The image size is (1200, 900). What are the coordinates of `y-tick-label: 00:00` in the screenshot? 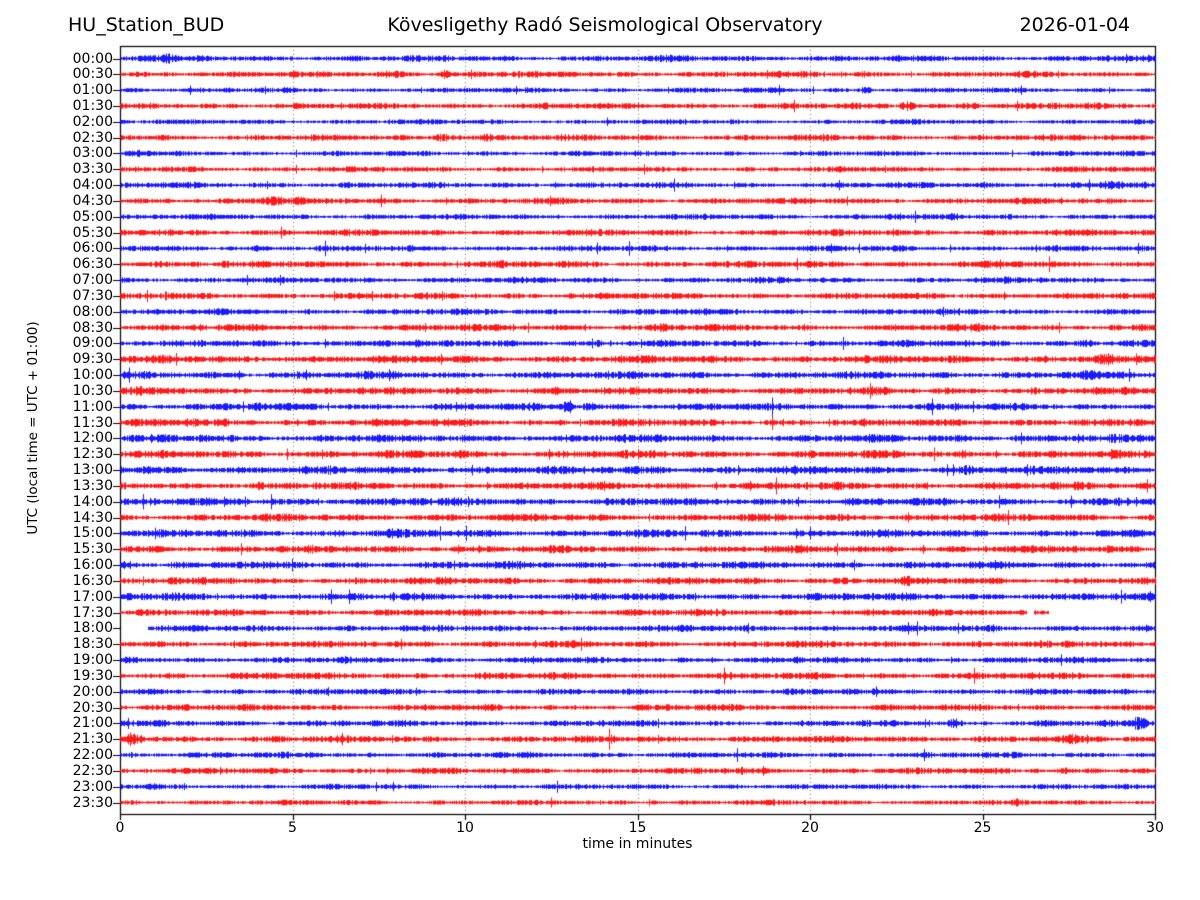 It's located at (92, 58).